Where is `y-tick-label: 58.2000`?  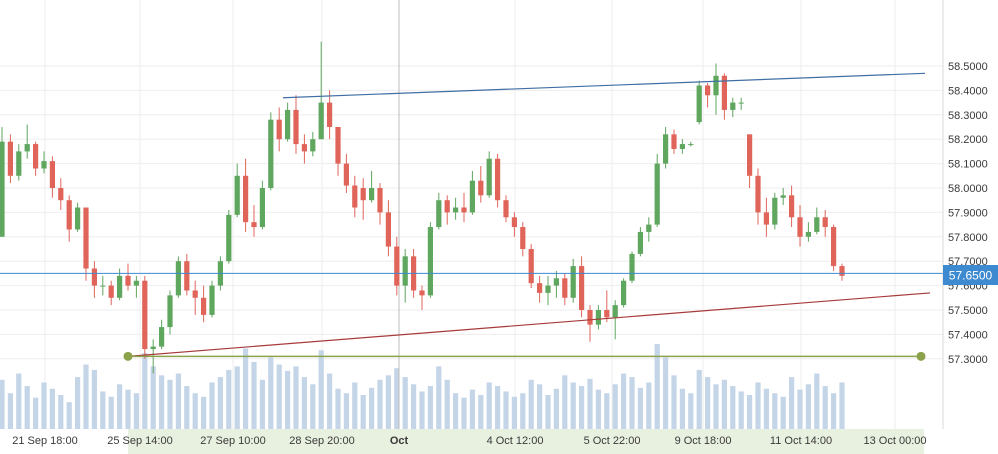 y-tick-label: 58.2000 is located at coordinates (968, 140).